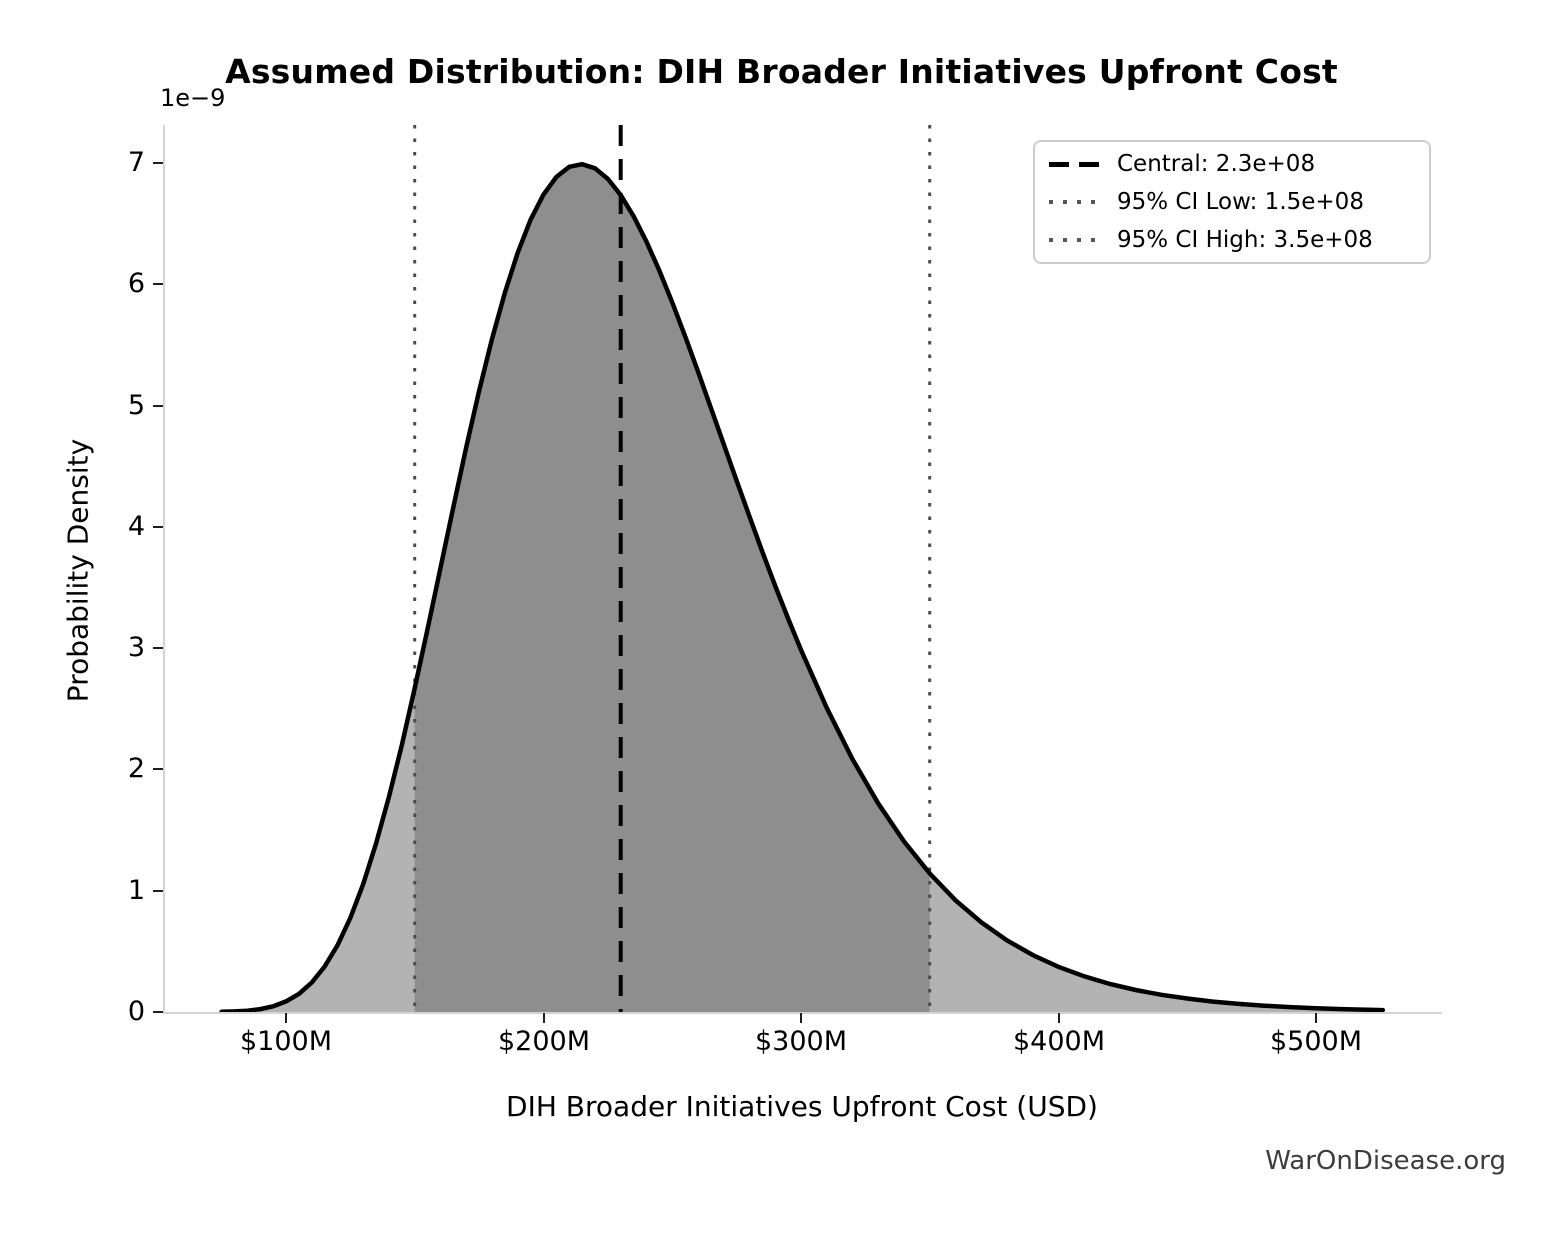  I want to click on y-tick-label: 1, so click(136, 890).